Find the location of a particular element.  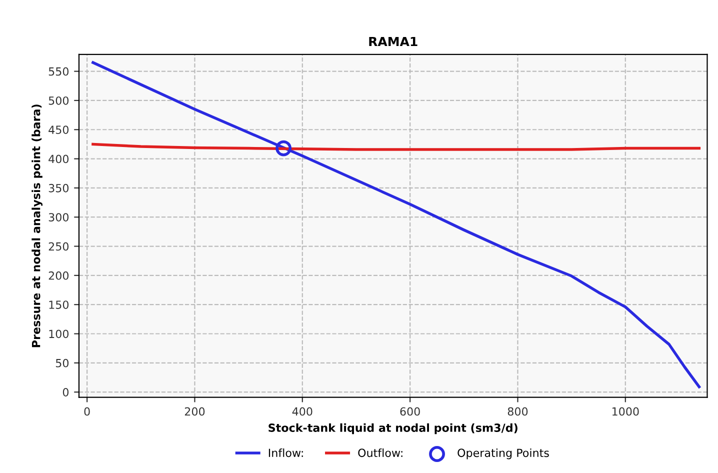

x-tick-label: 800 is located at coordinates (518, 411).